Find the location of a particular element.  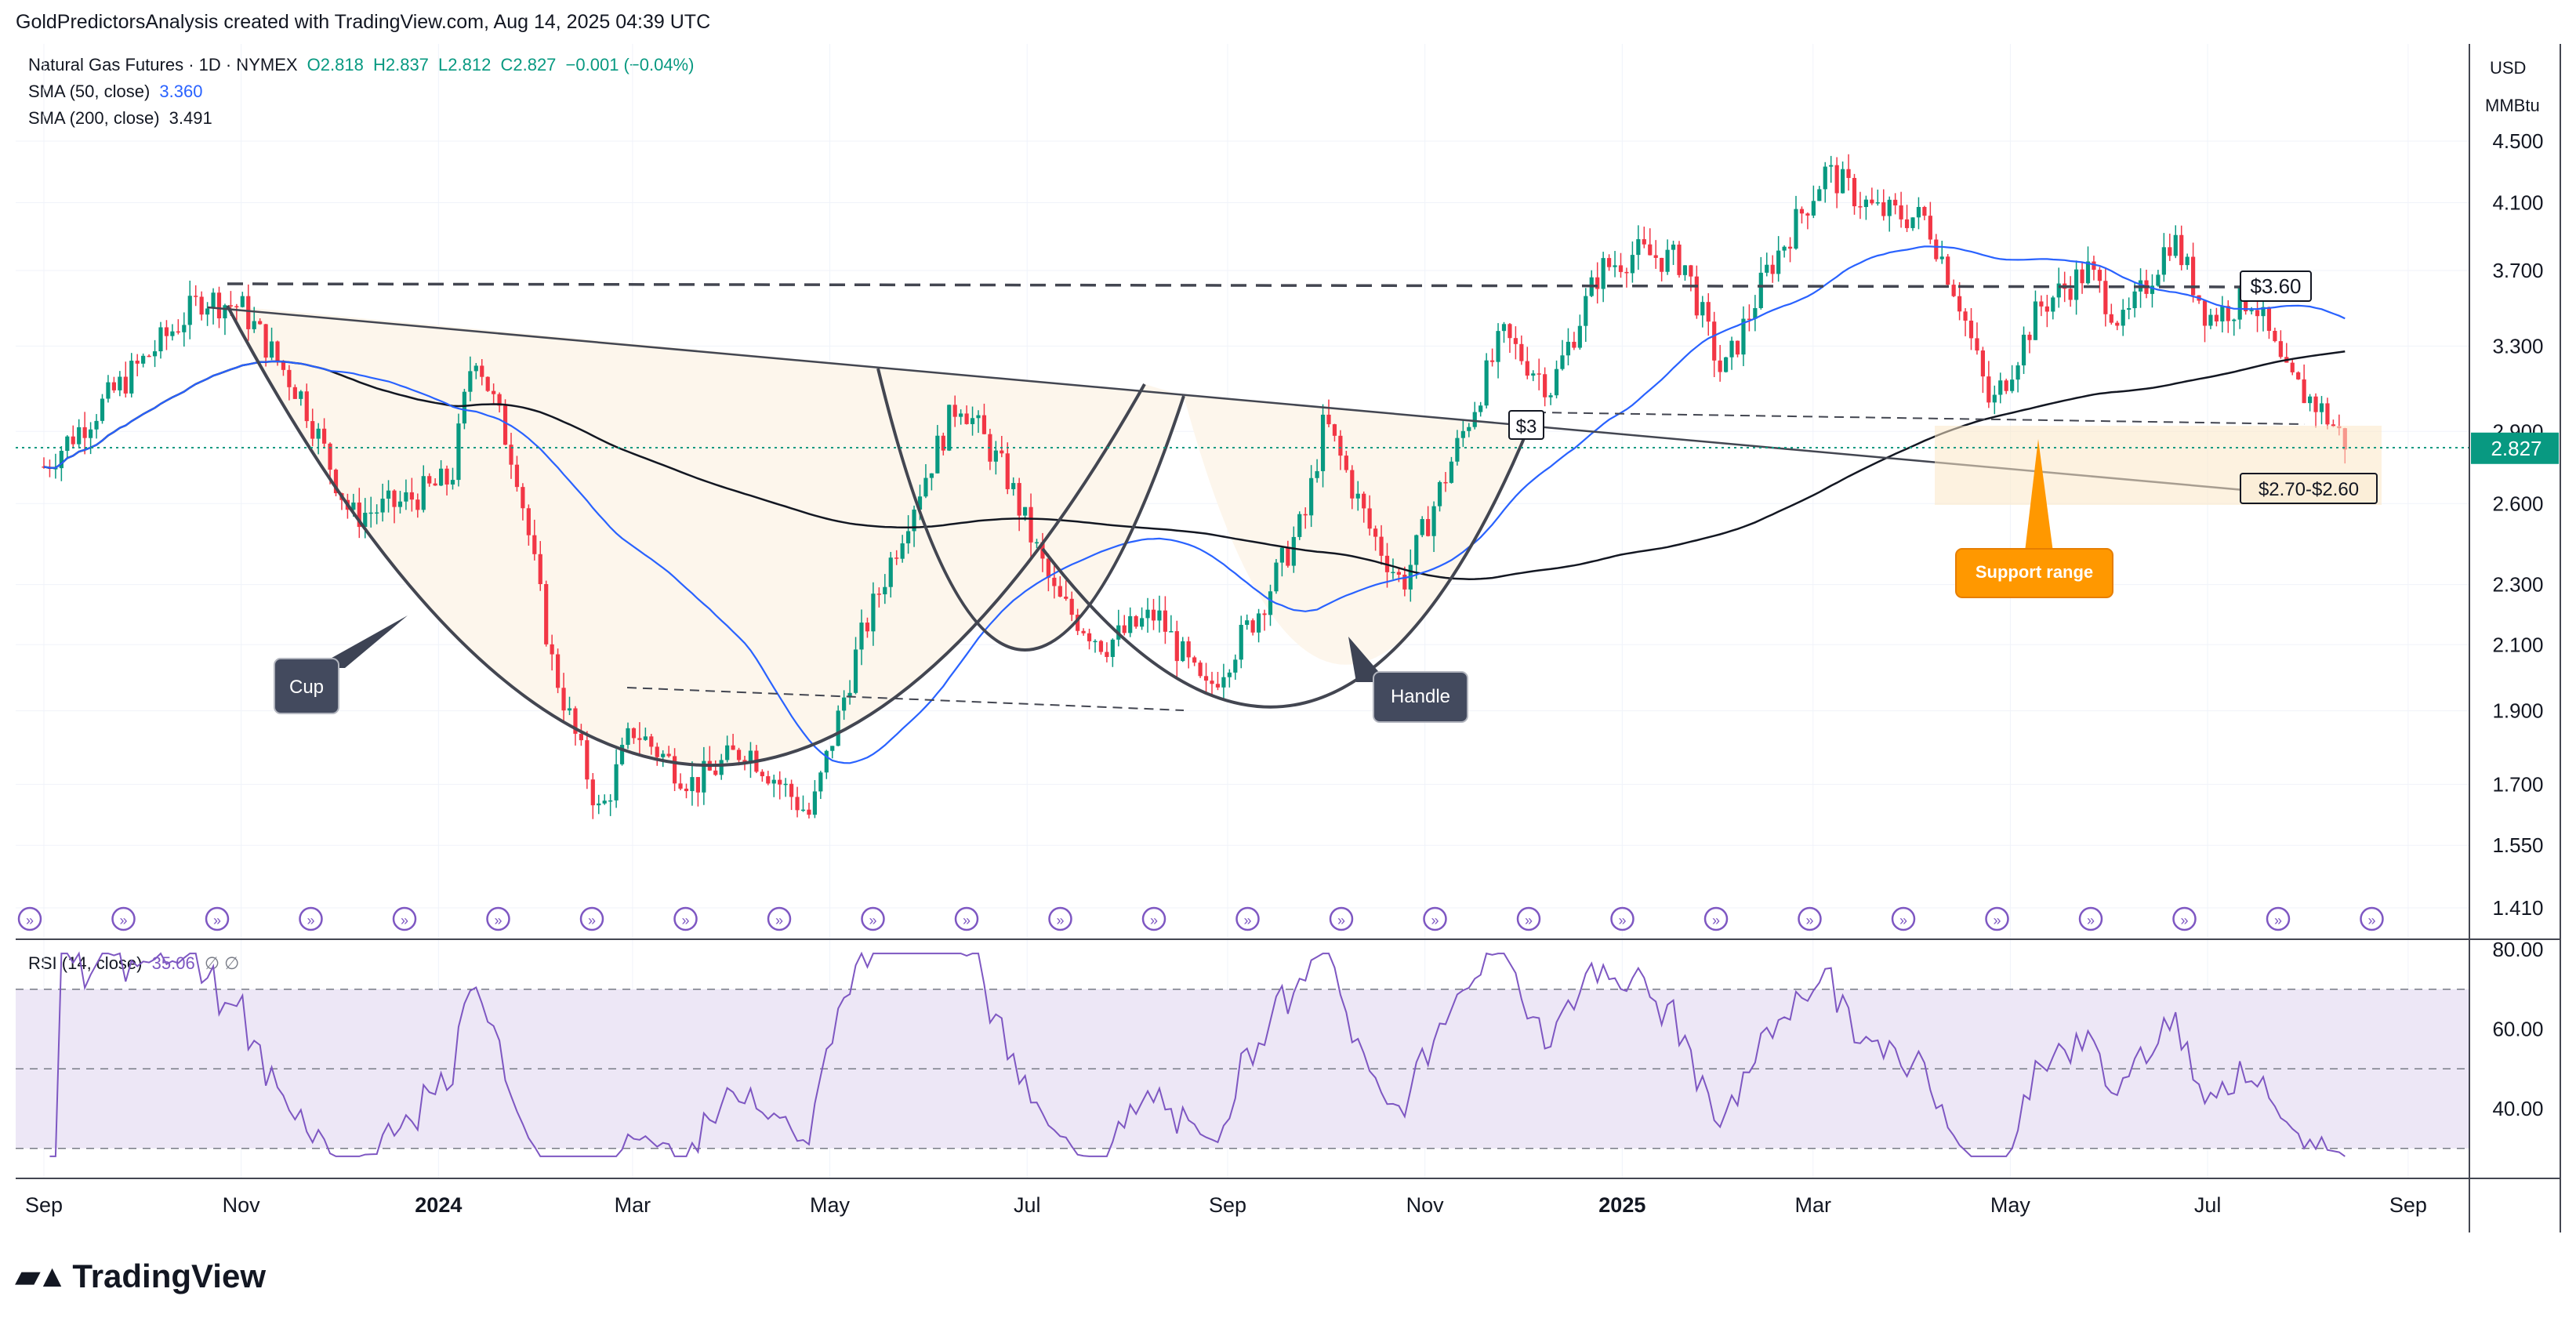

sma50-label: SMA (50, close) is located at coordinates (89, 91).